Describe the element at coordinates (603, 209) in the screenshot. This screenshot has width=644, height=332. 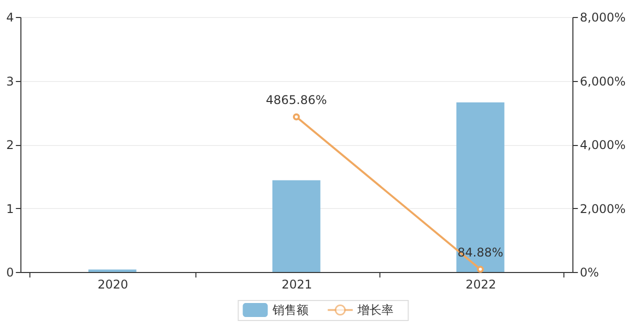
I see `y2-tick-label: 2,000%` at that location.